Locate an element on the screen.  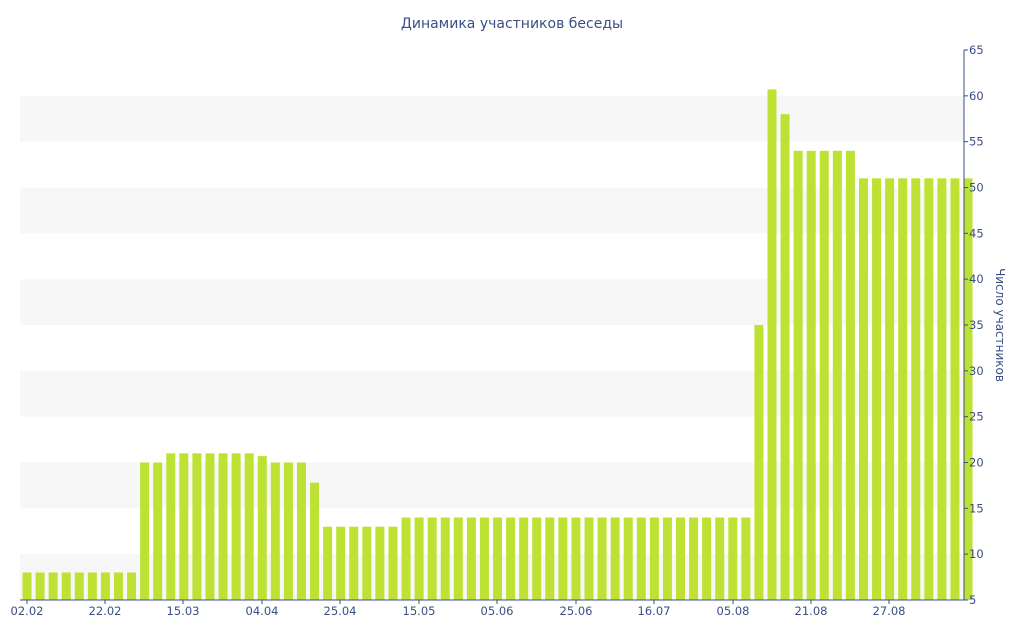
chart-title: Динамика участников беседы is located at coordinates (512, 24).